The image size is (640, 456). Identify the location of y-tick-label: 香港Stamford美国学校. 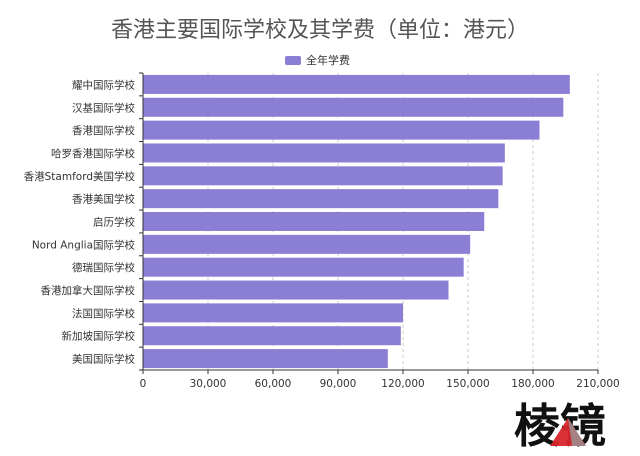
(80, 176).